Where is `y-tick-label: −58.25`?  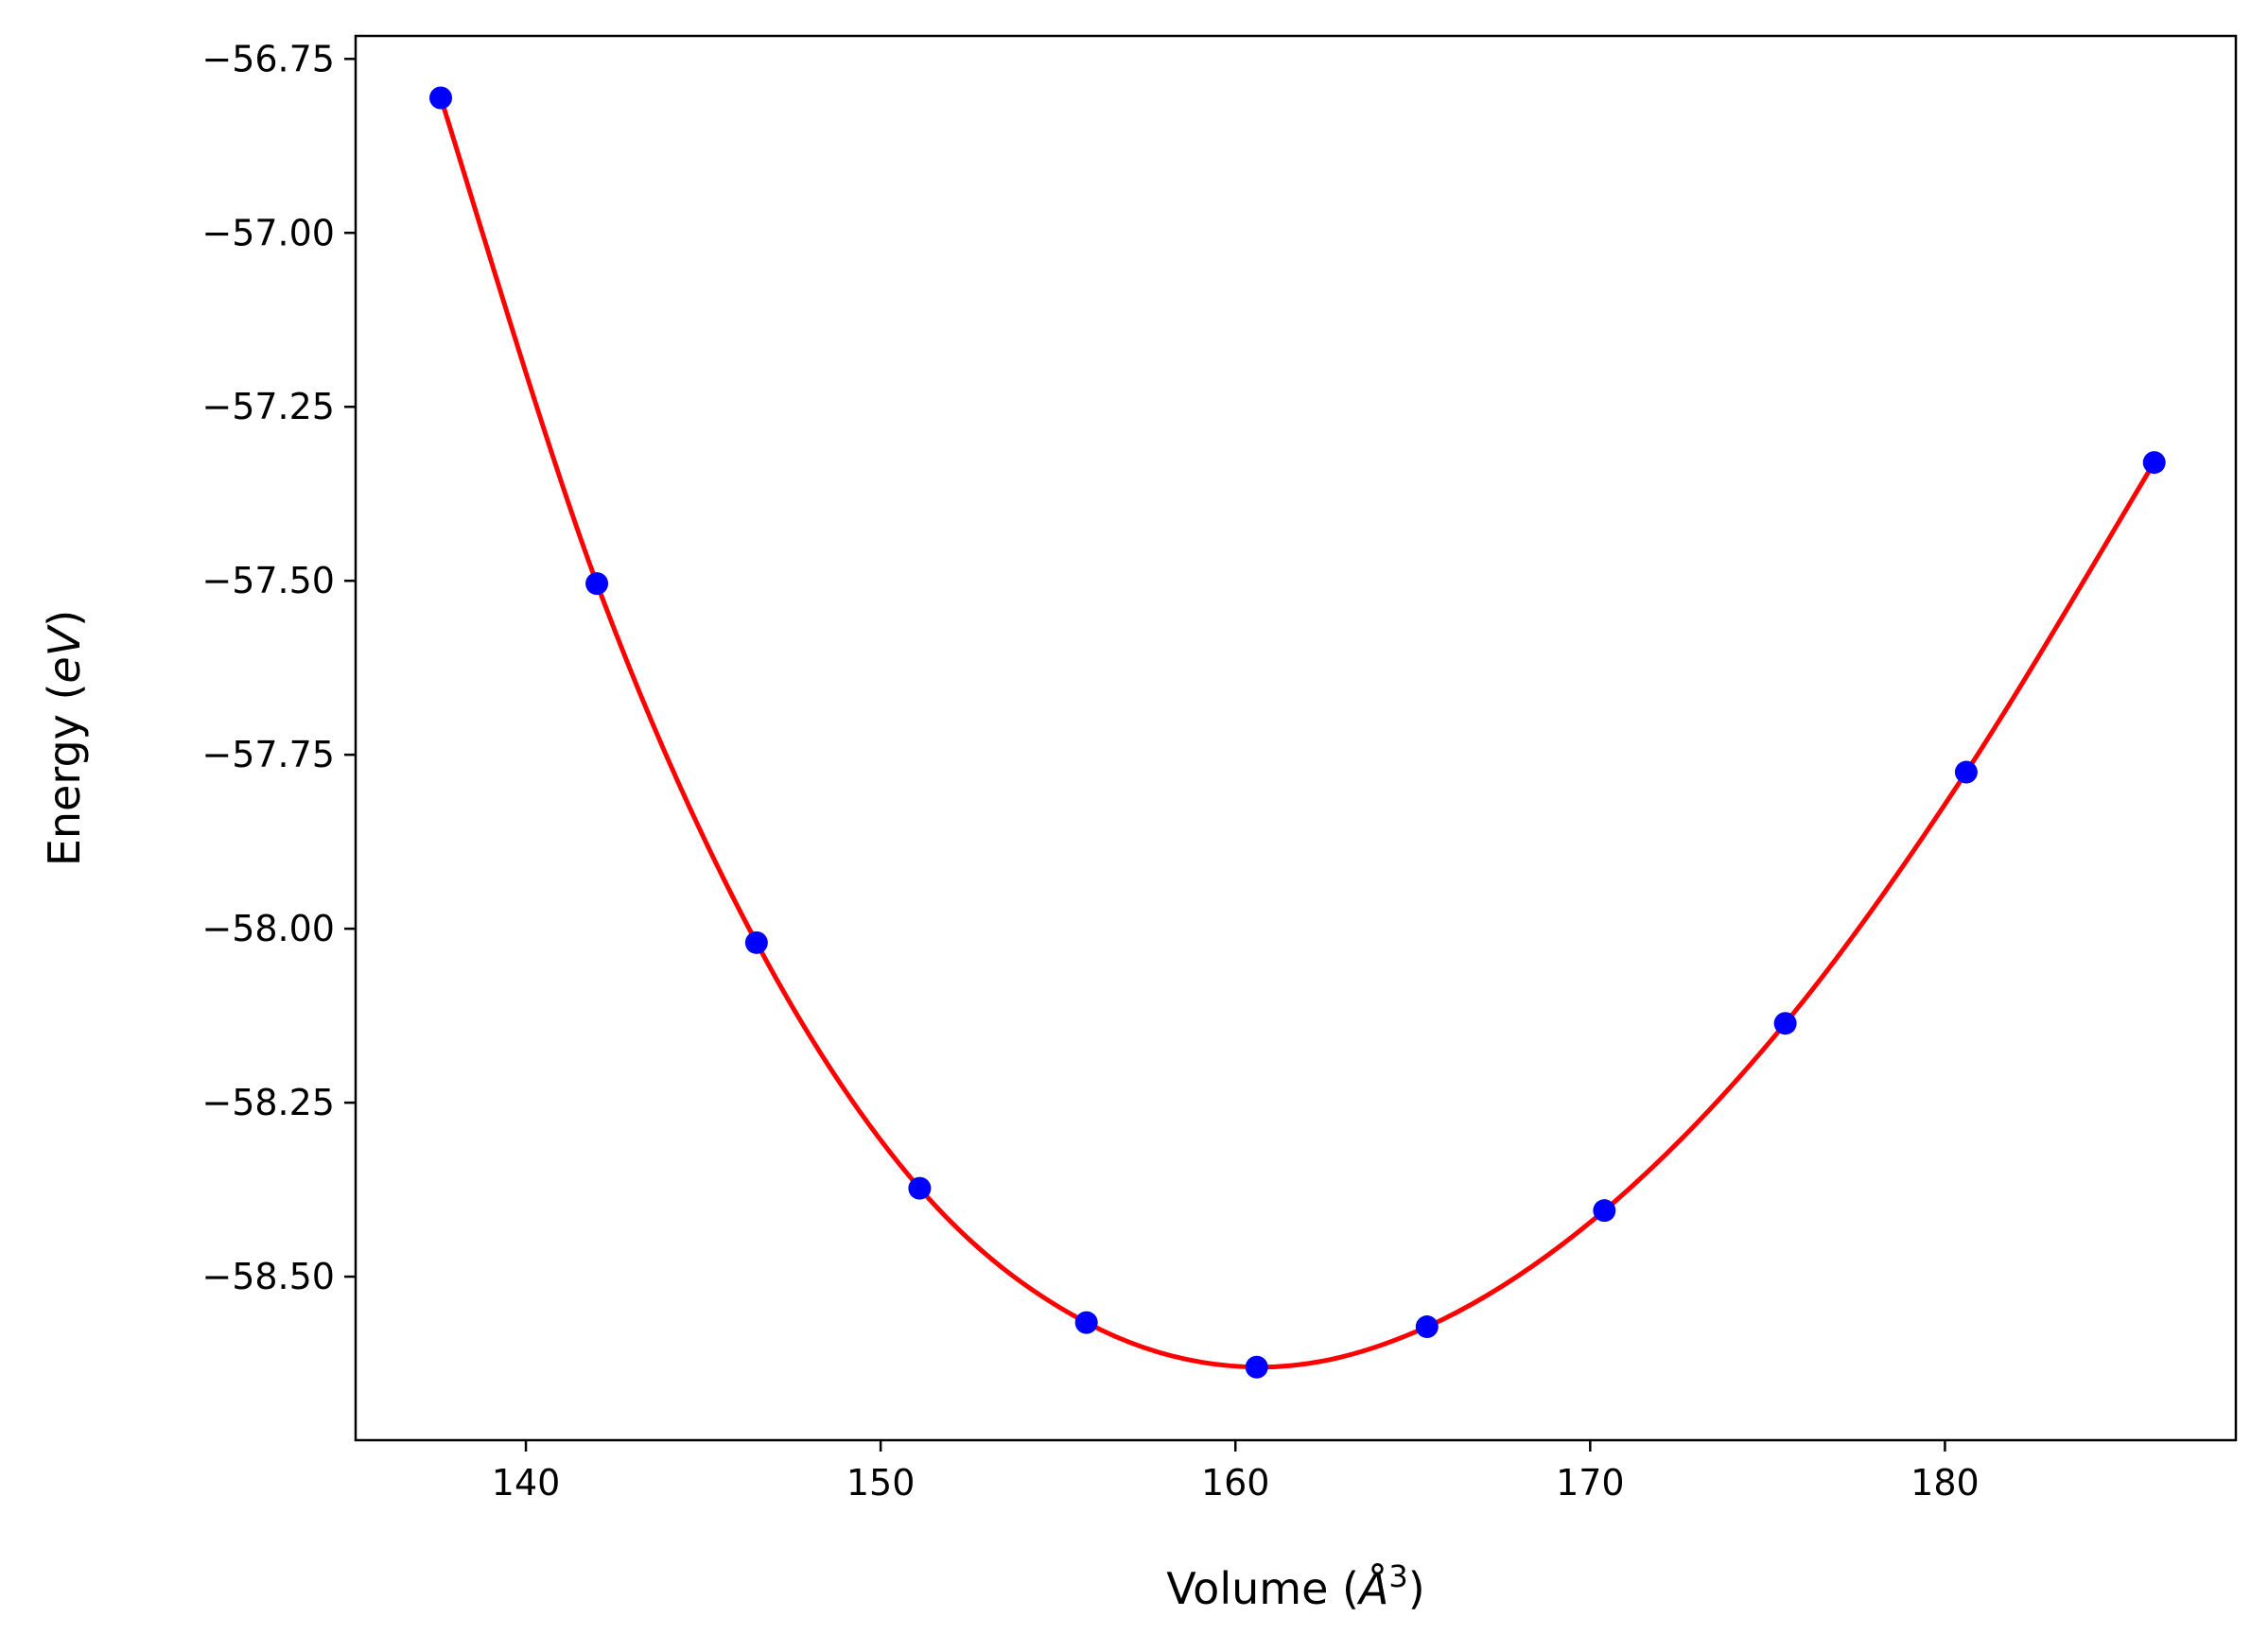
y-tick-label: −58.25 is located at coordinates (268, 1102).